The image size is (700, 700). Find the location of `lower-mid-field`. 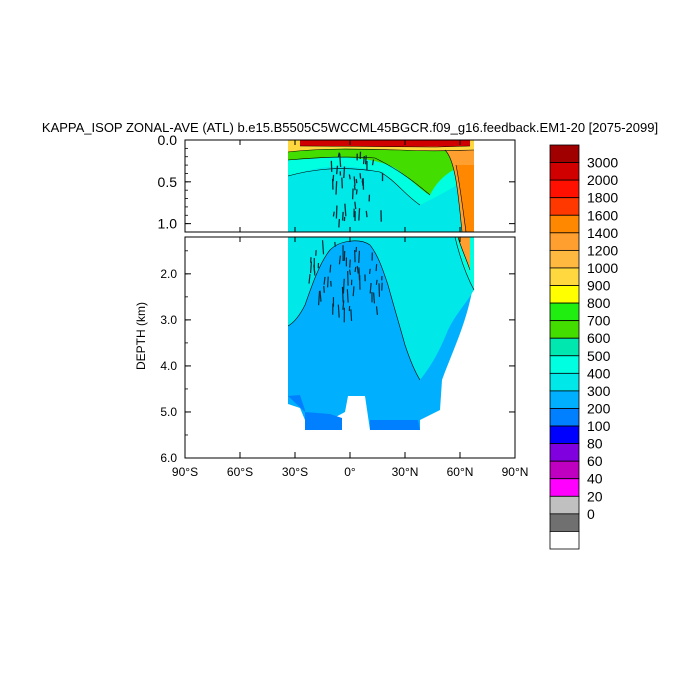

lower-mid-field is located at coordinates (381, 308).